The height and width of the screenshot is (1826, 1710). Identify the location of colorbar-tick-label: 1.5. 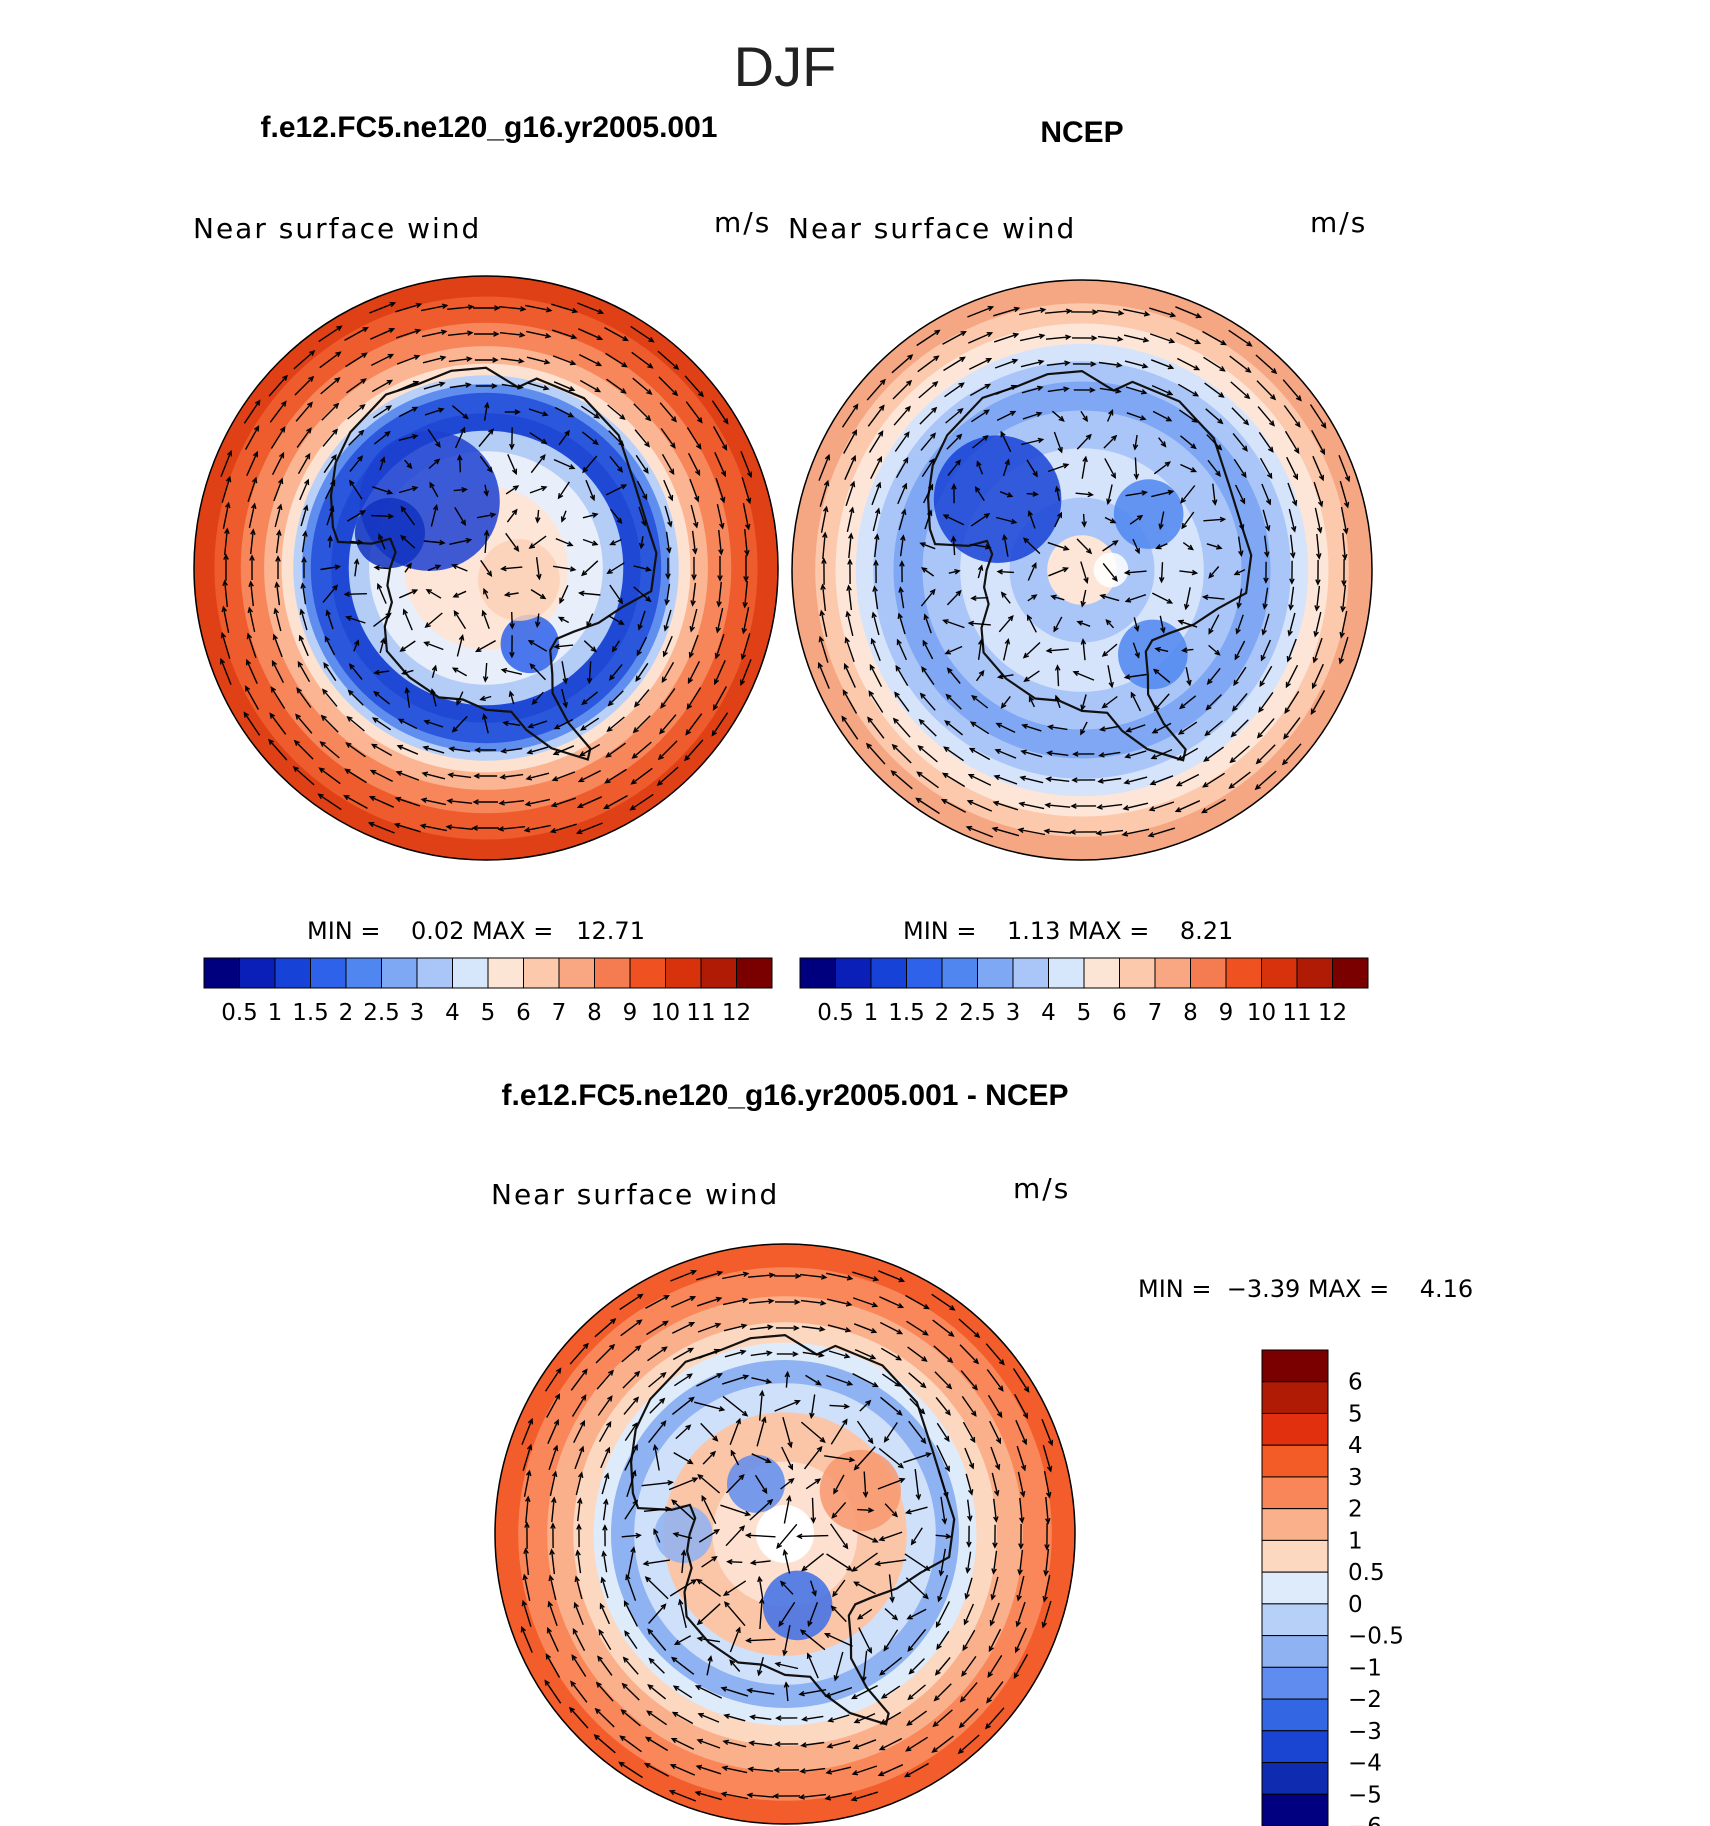
(310, 1013).